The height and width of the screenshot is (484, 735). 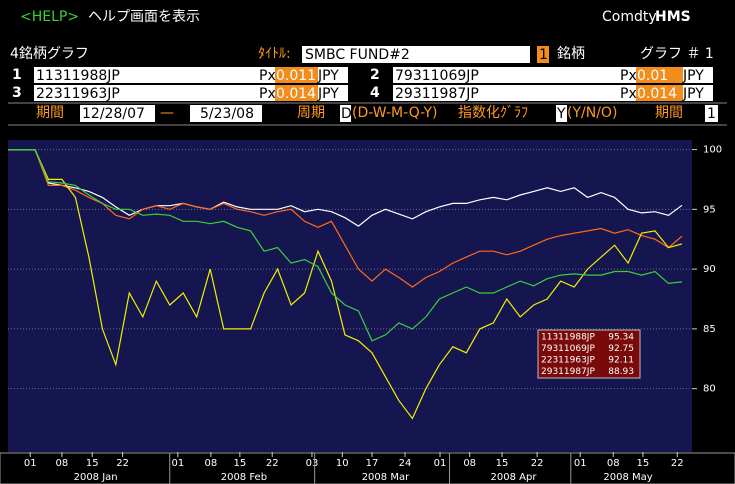 I want to click on end-box, so click(x=226, y=113).